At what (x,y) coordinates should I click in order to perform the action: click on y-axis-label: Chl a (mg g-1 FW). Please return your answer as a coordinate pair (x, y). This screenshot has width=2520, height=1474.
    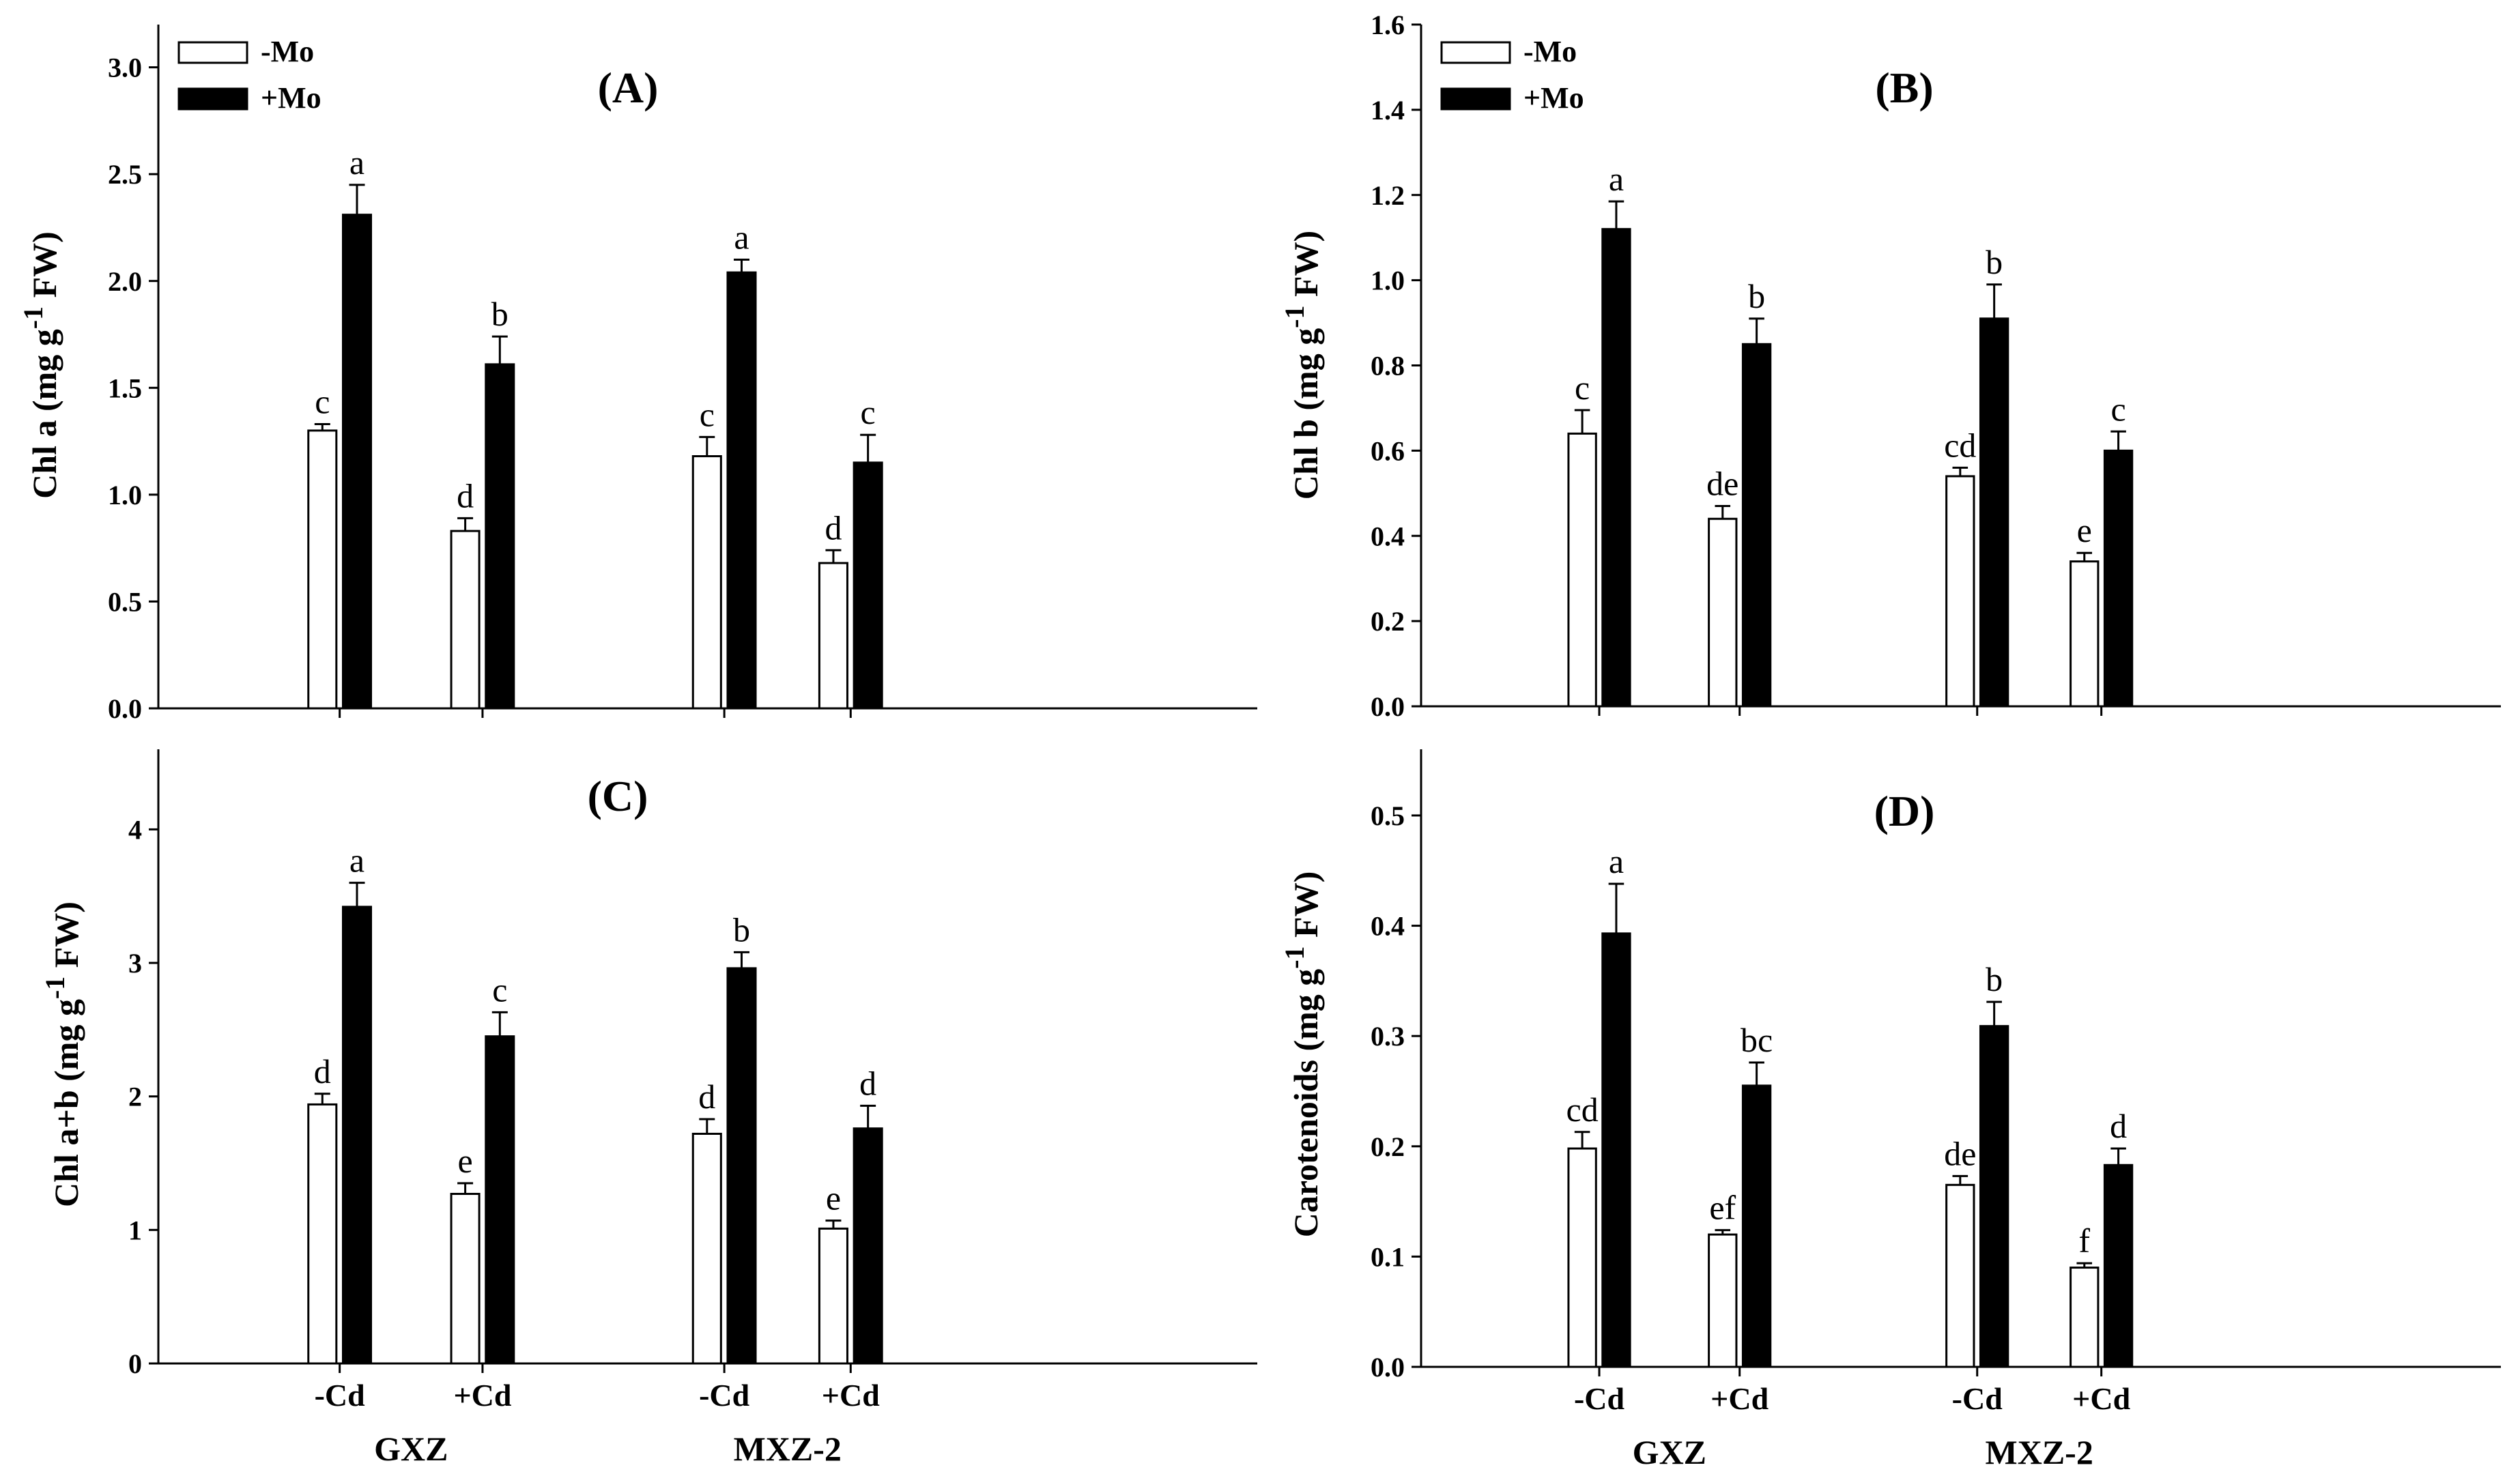
    Looking at the image, I should click on (40, 365).